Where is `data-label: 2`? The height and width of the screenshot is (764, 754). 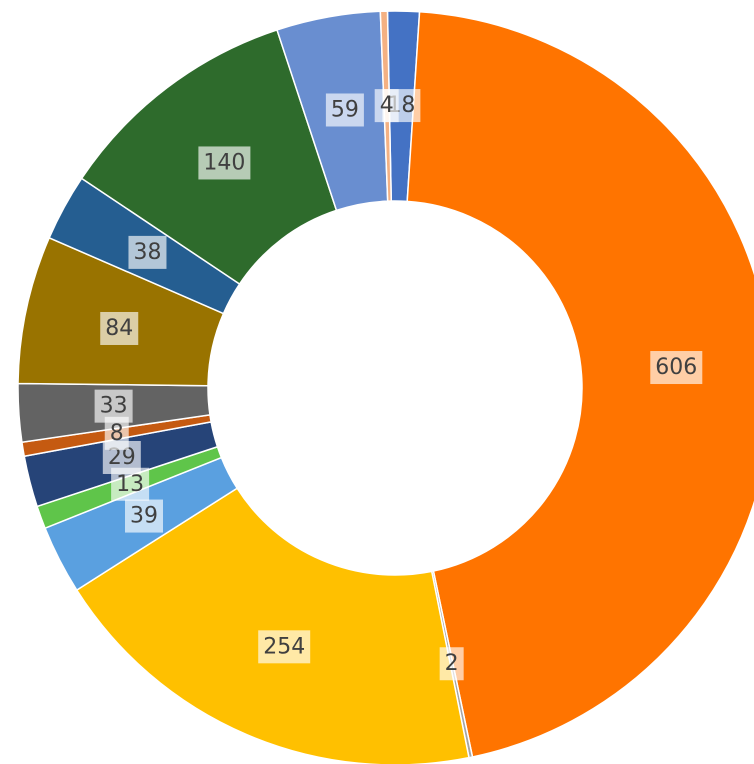 data-label: 2 is located at coordinates (452, 663).